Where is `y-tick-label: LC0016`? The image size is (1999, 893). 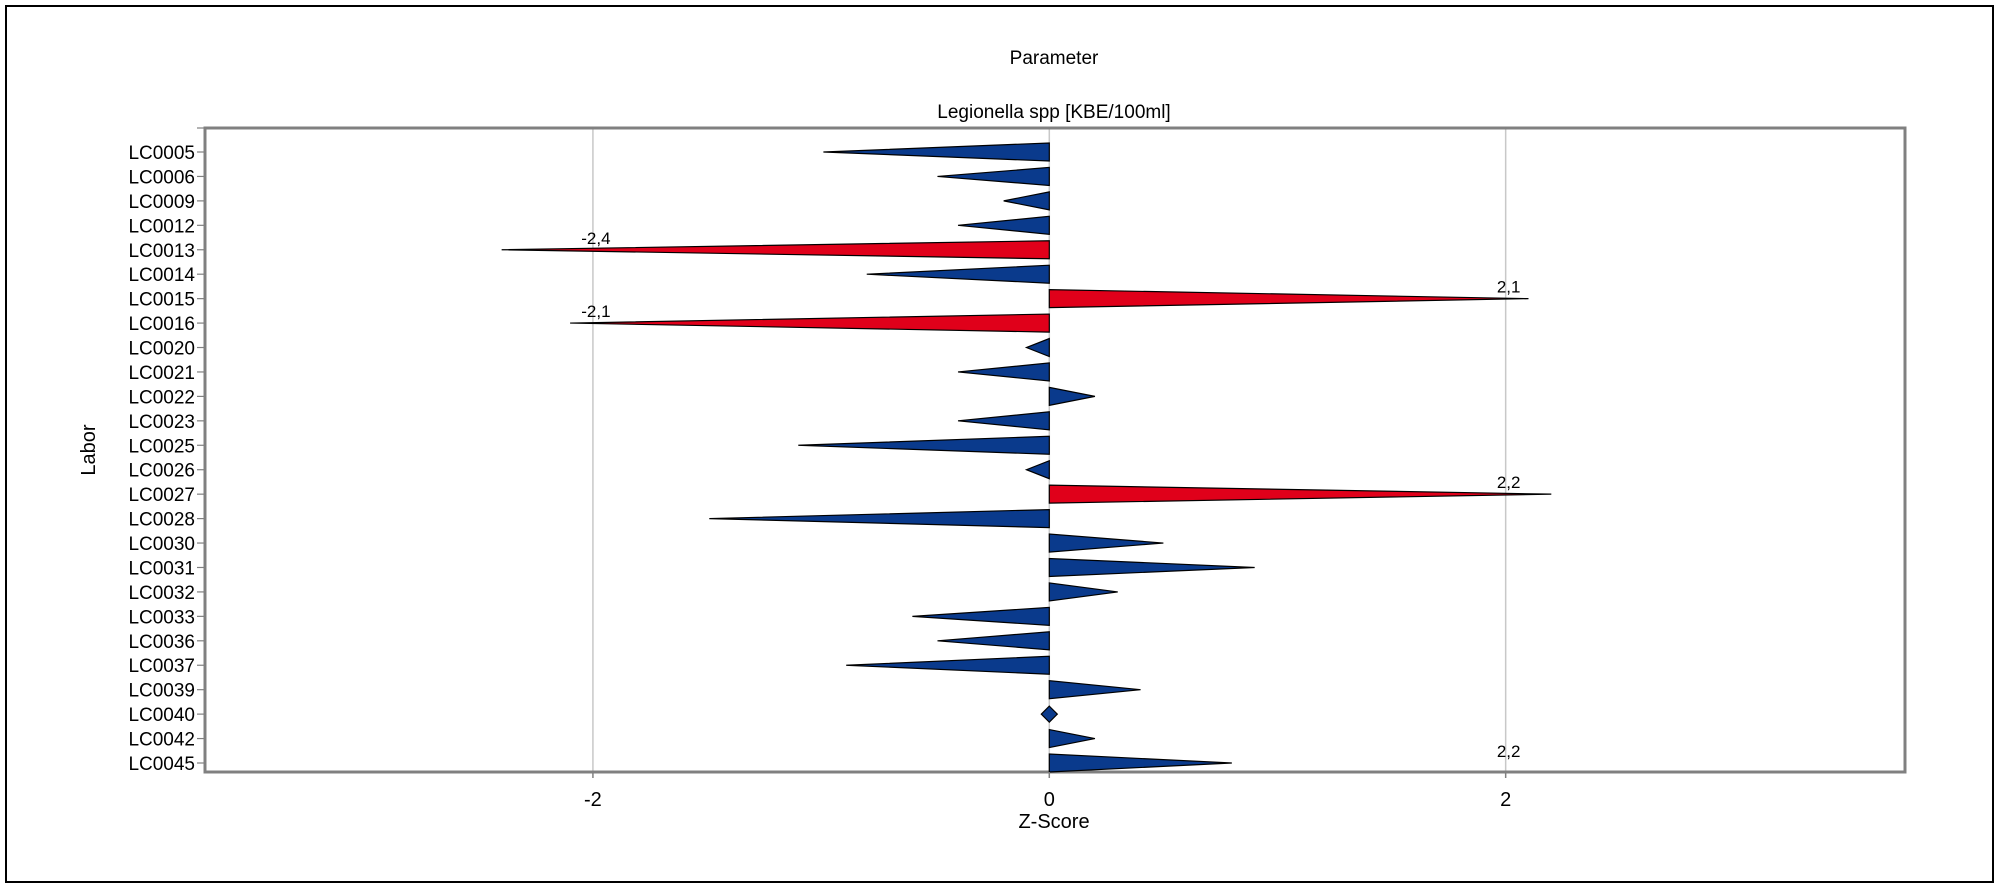 y-tick-label: LC0016 is located at coordinates (161, 324).